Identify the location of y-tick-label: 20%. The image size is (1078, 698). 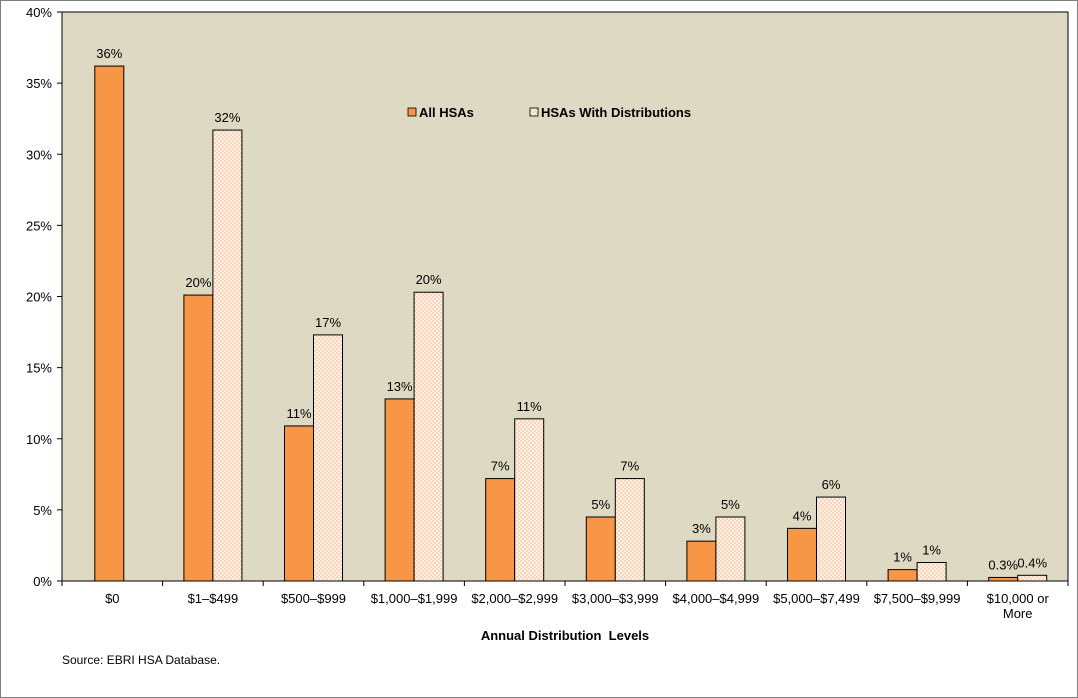
(39, 297).